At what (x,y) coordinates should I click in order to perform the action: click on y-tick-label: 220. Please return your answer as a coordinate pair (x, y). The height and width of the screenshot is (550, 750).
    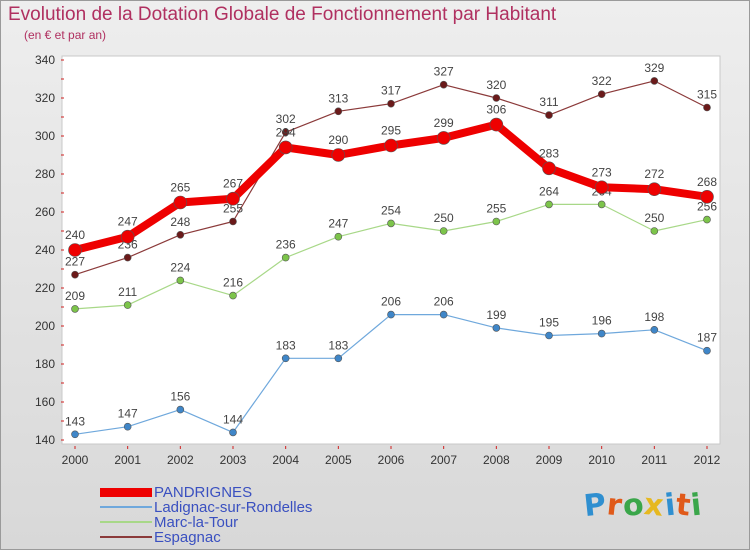
    Looking at the image, I should click on (45, 288).